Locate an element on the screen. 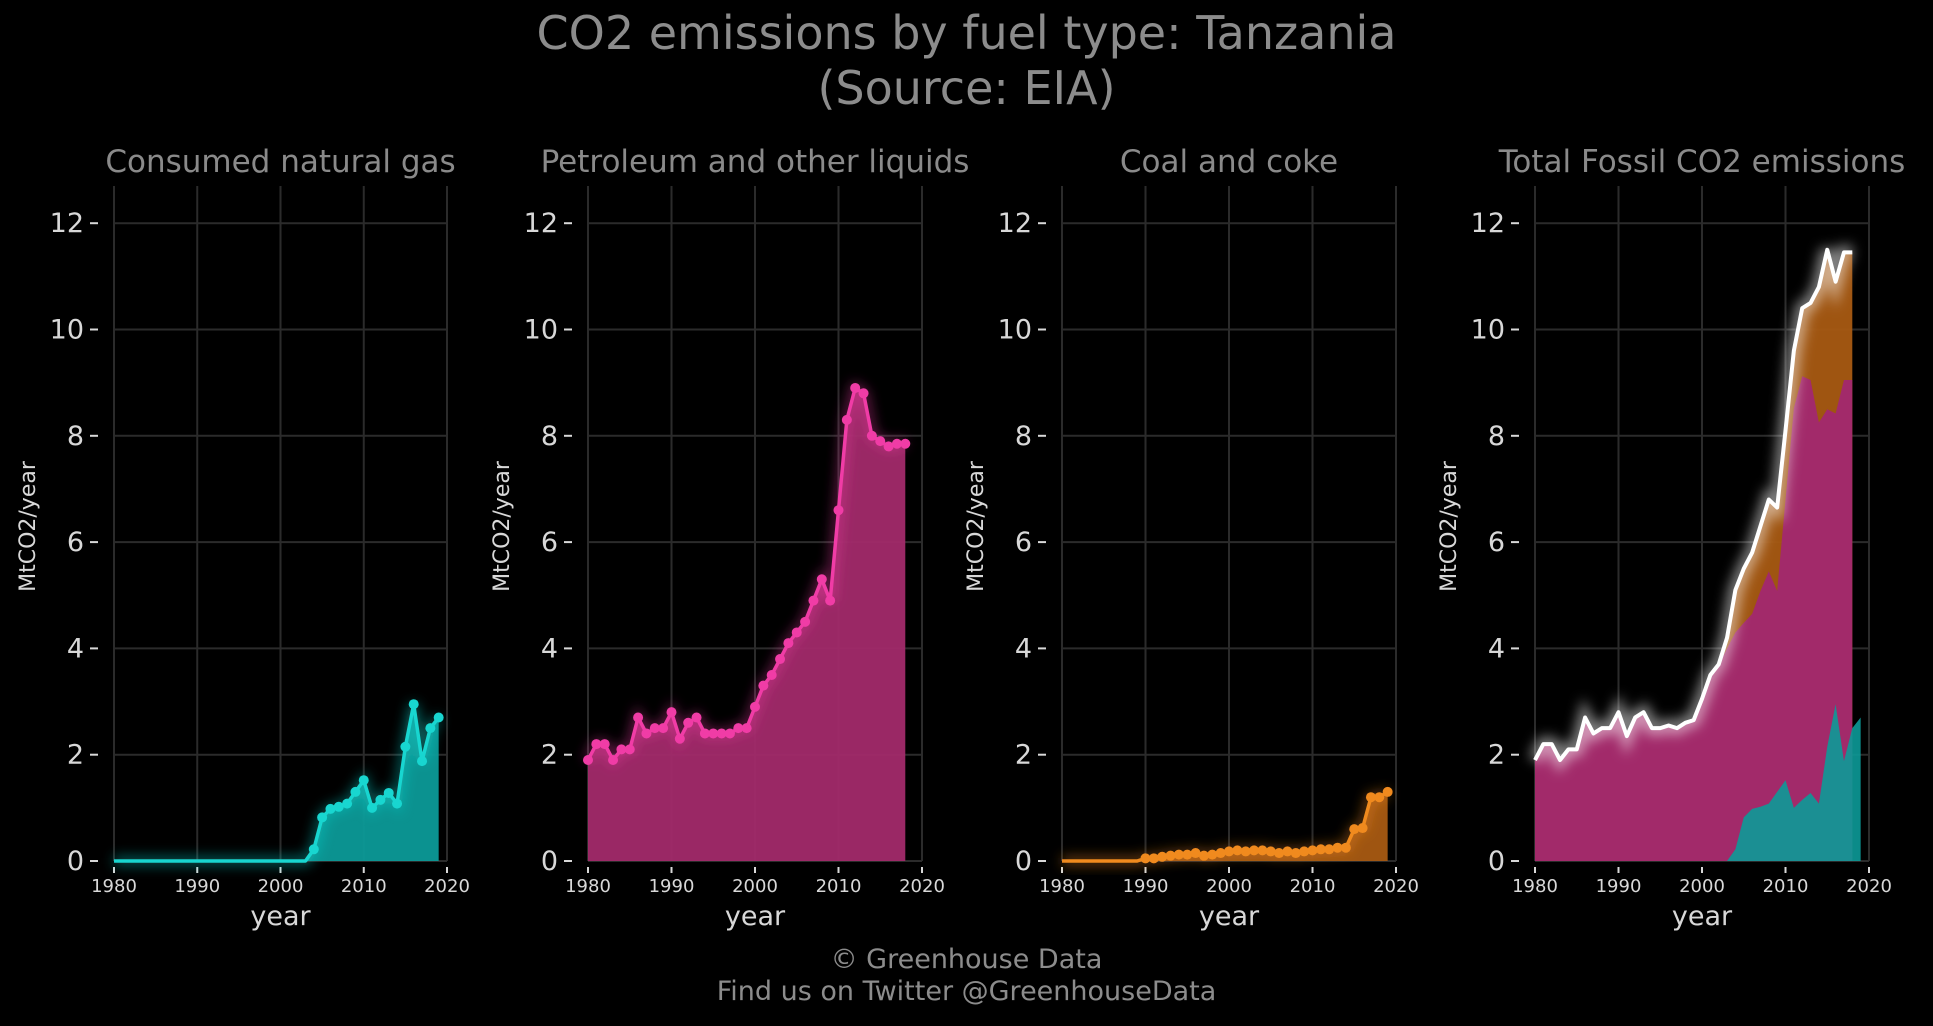 The height and width of the screenshot is (1026, 1933). series-line is located at coordinates (277, 782).